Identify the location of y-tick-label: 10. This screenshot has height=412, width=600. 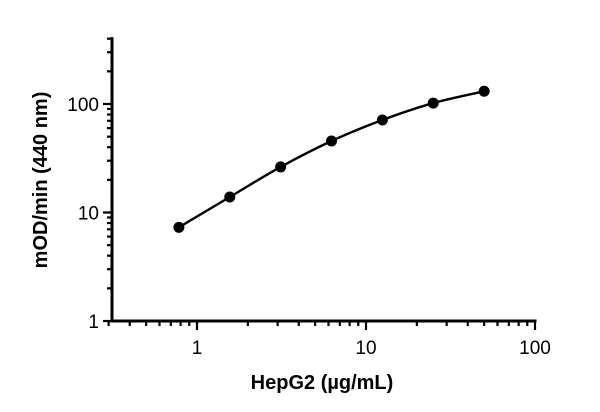
(88, 214).